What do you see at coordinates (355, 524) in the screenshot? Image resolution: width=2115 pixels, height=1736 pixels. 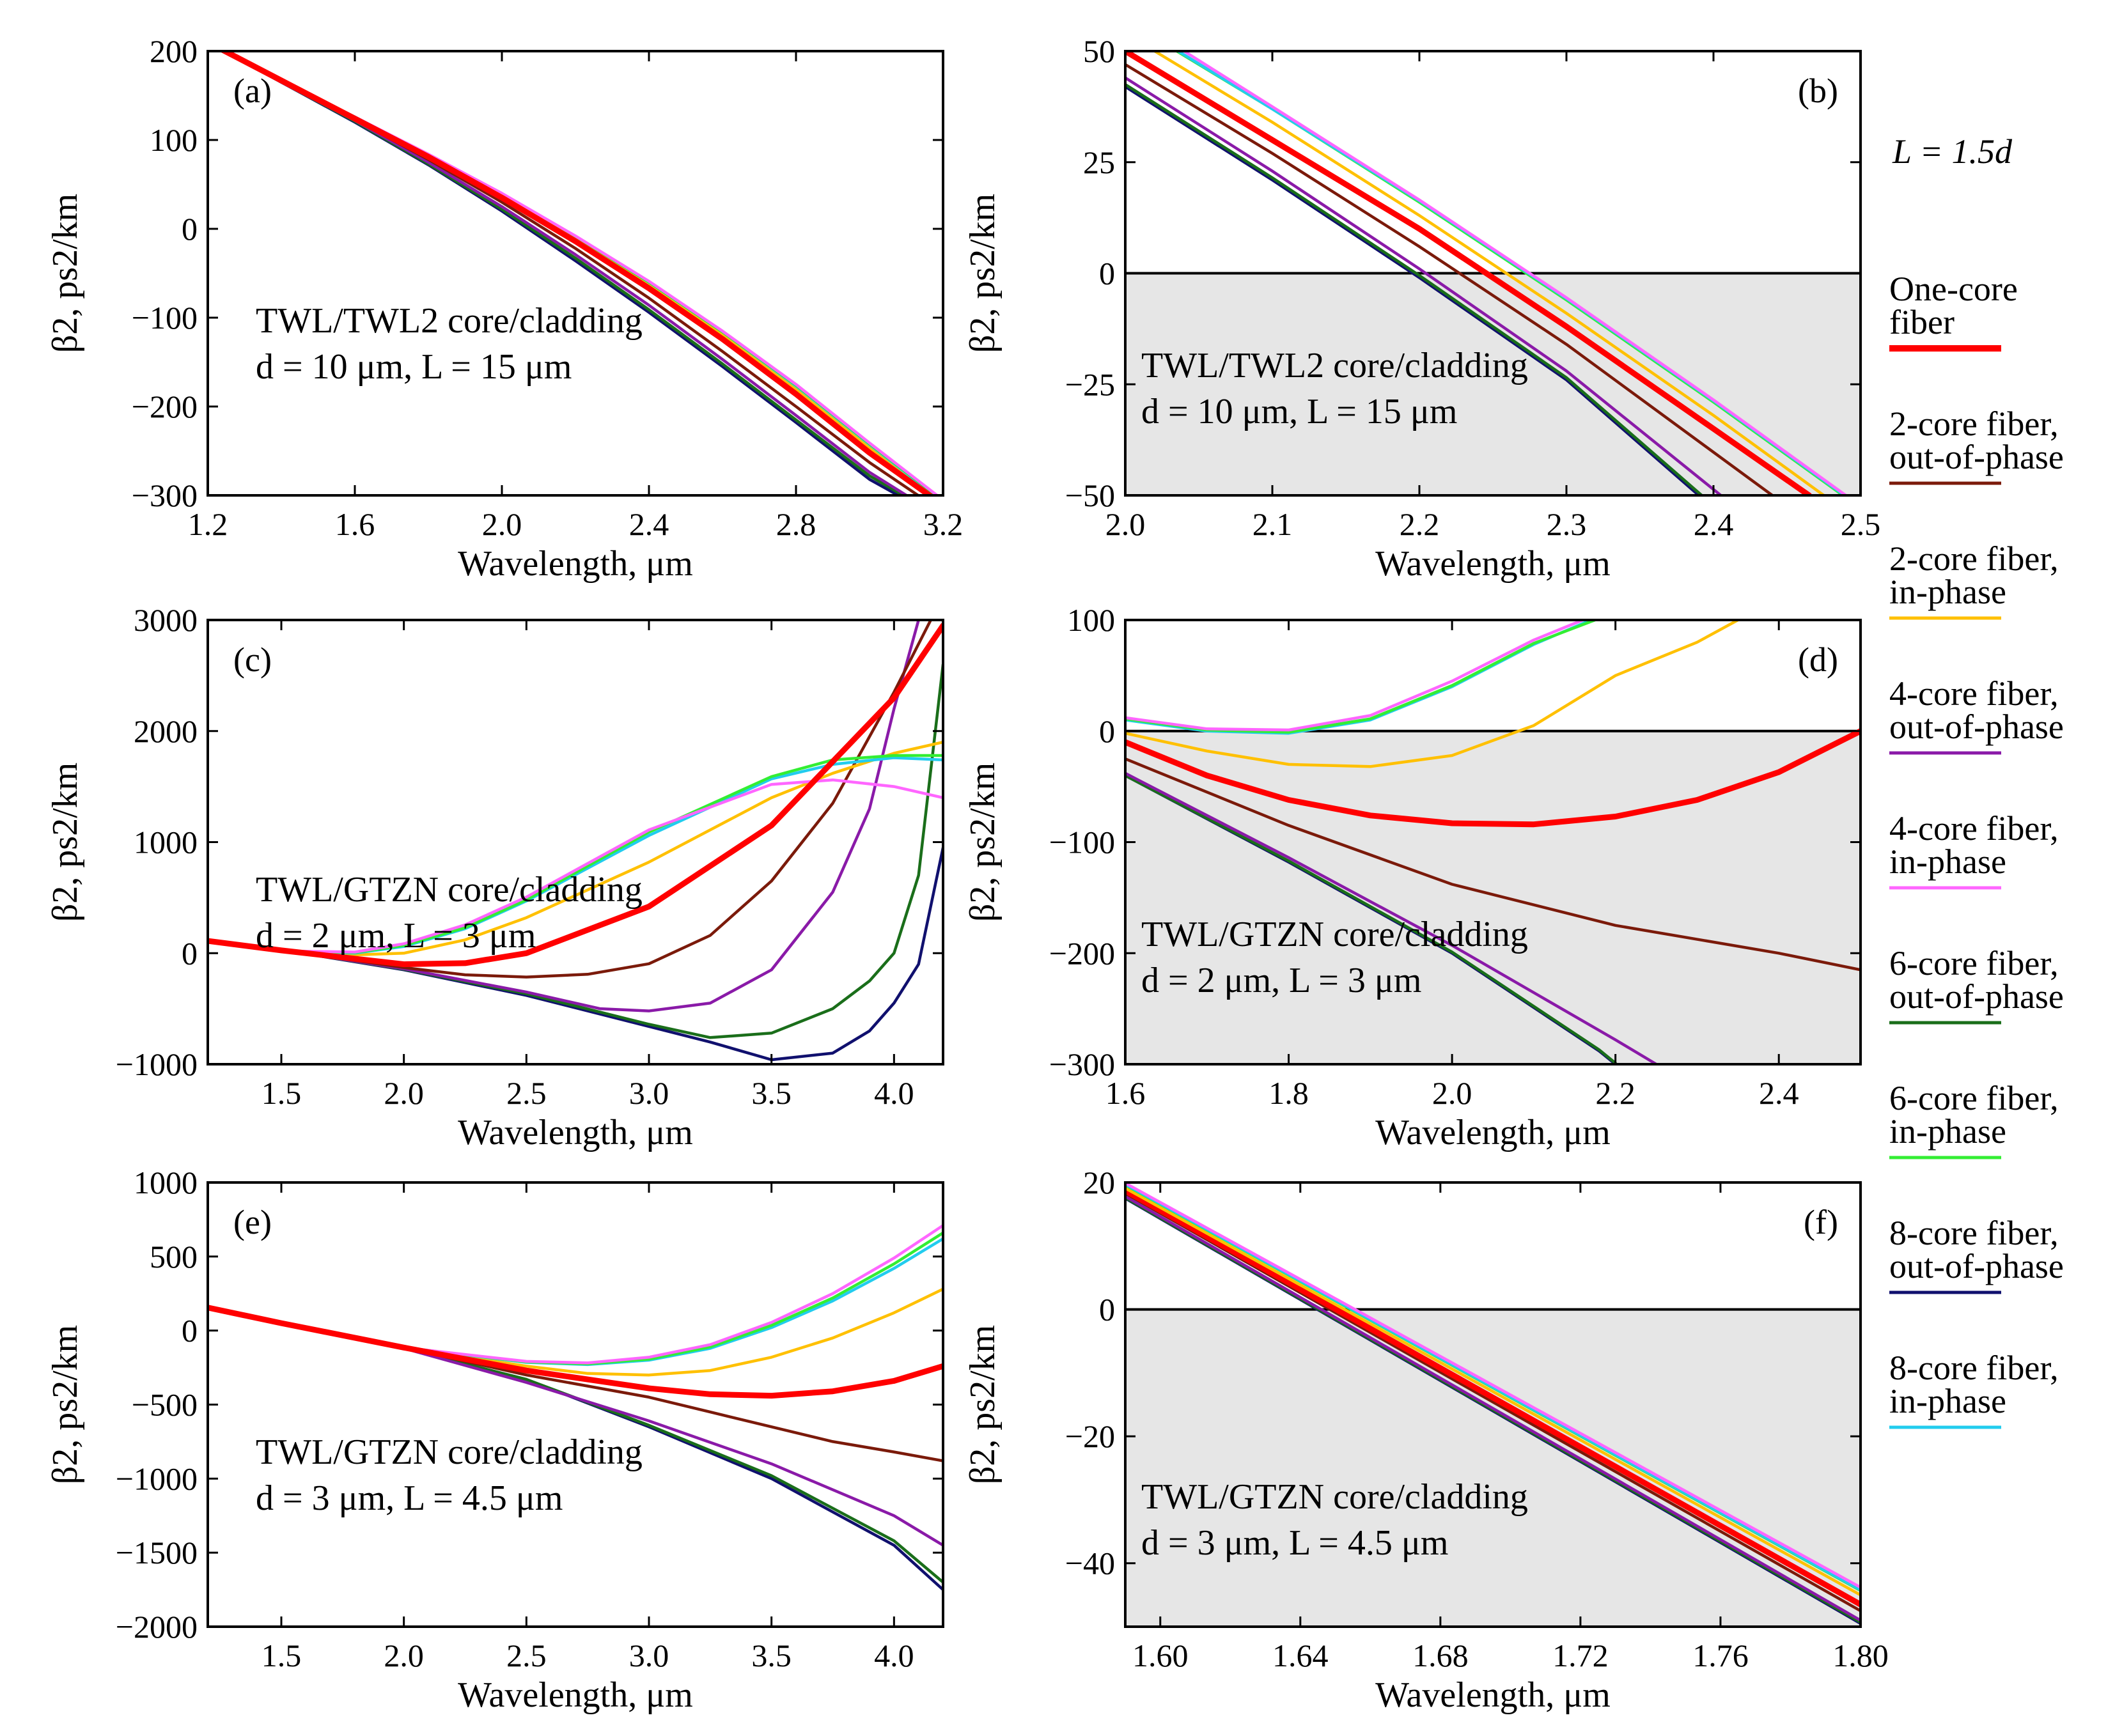 I see `x-tick-label: 1.6` at bounding box center [355, 524].